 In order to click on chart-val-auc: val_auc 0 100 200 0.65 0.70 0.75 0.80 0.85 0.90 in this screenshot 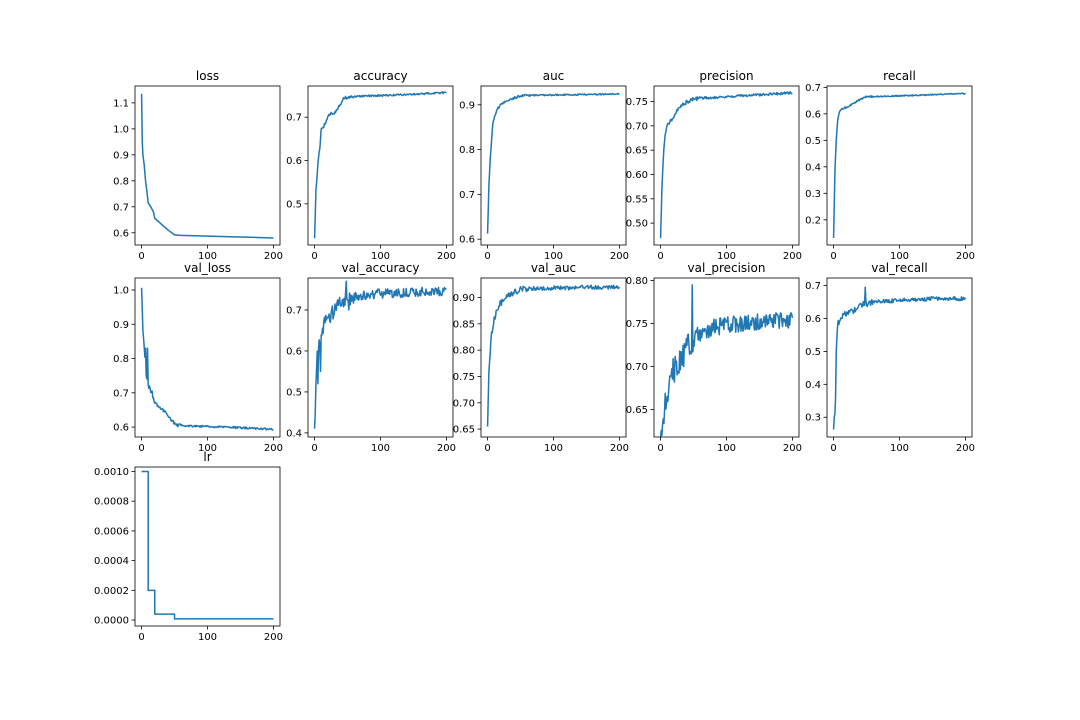, I will do `click(541, 357)`.